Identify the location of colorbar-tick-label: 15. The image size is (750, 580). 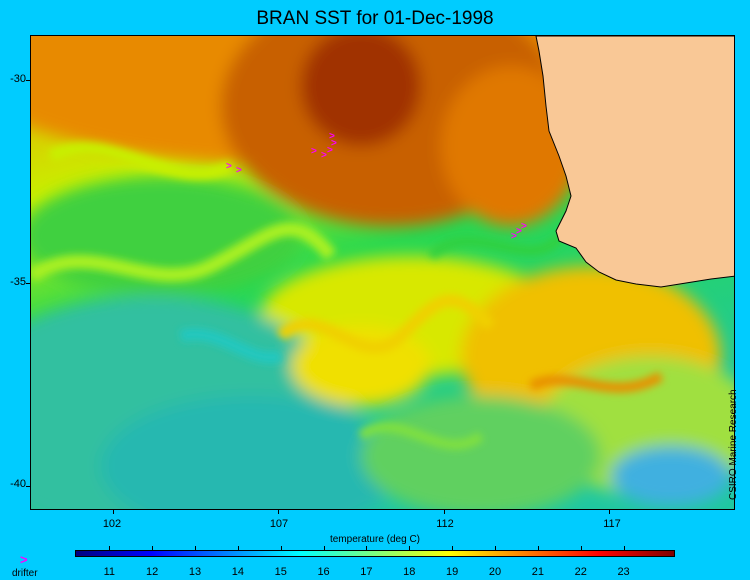
(280, 572).